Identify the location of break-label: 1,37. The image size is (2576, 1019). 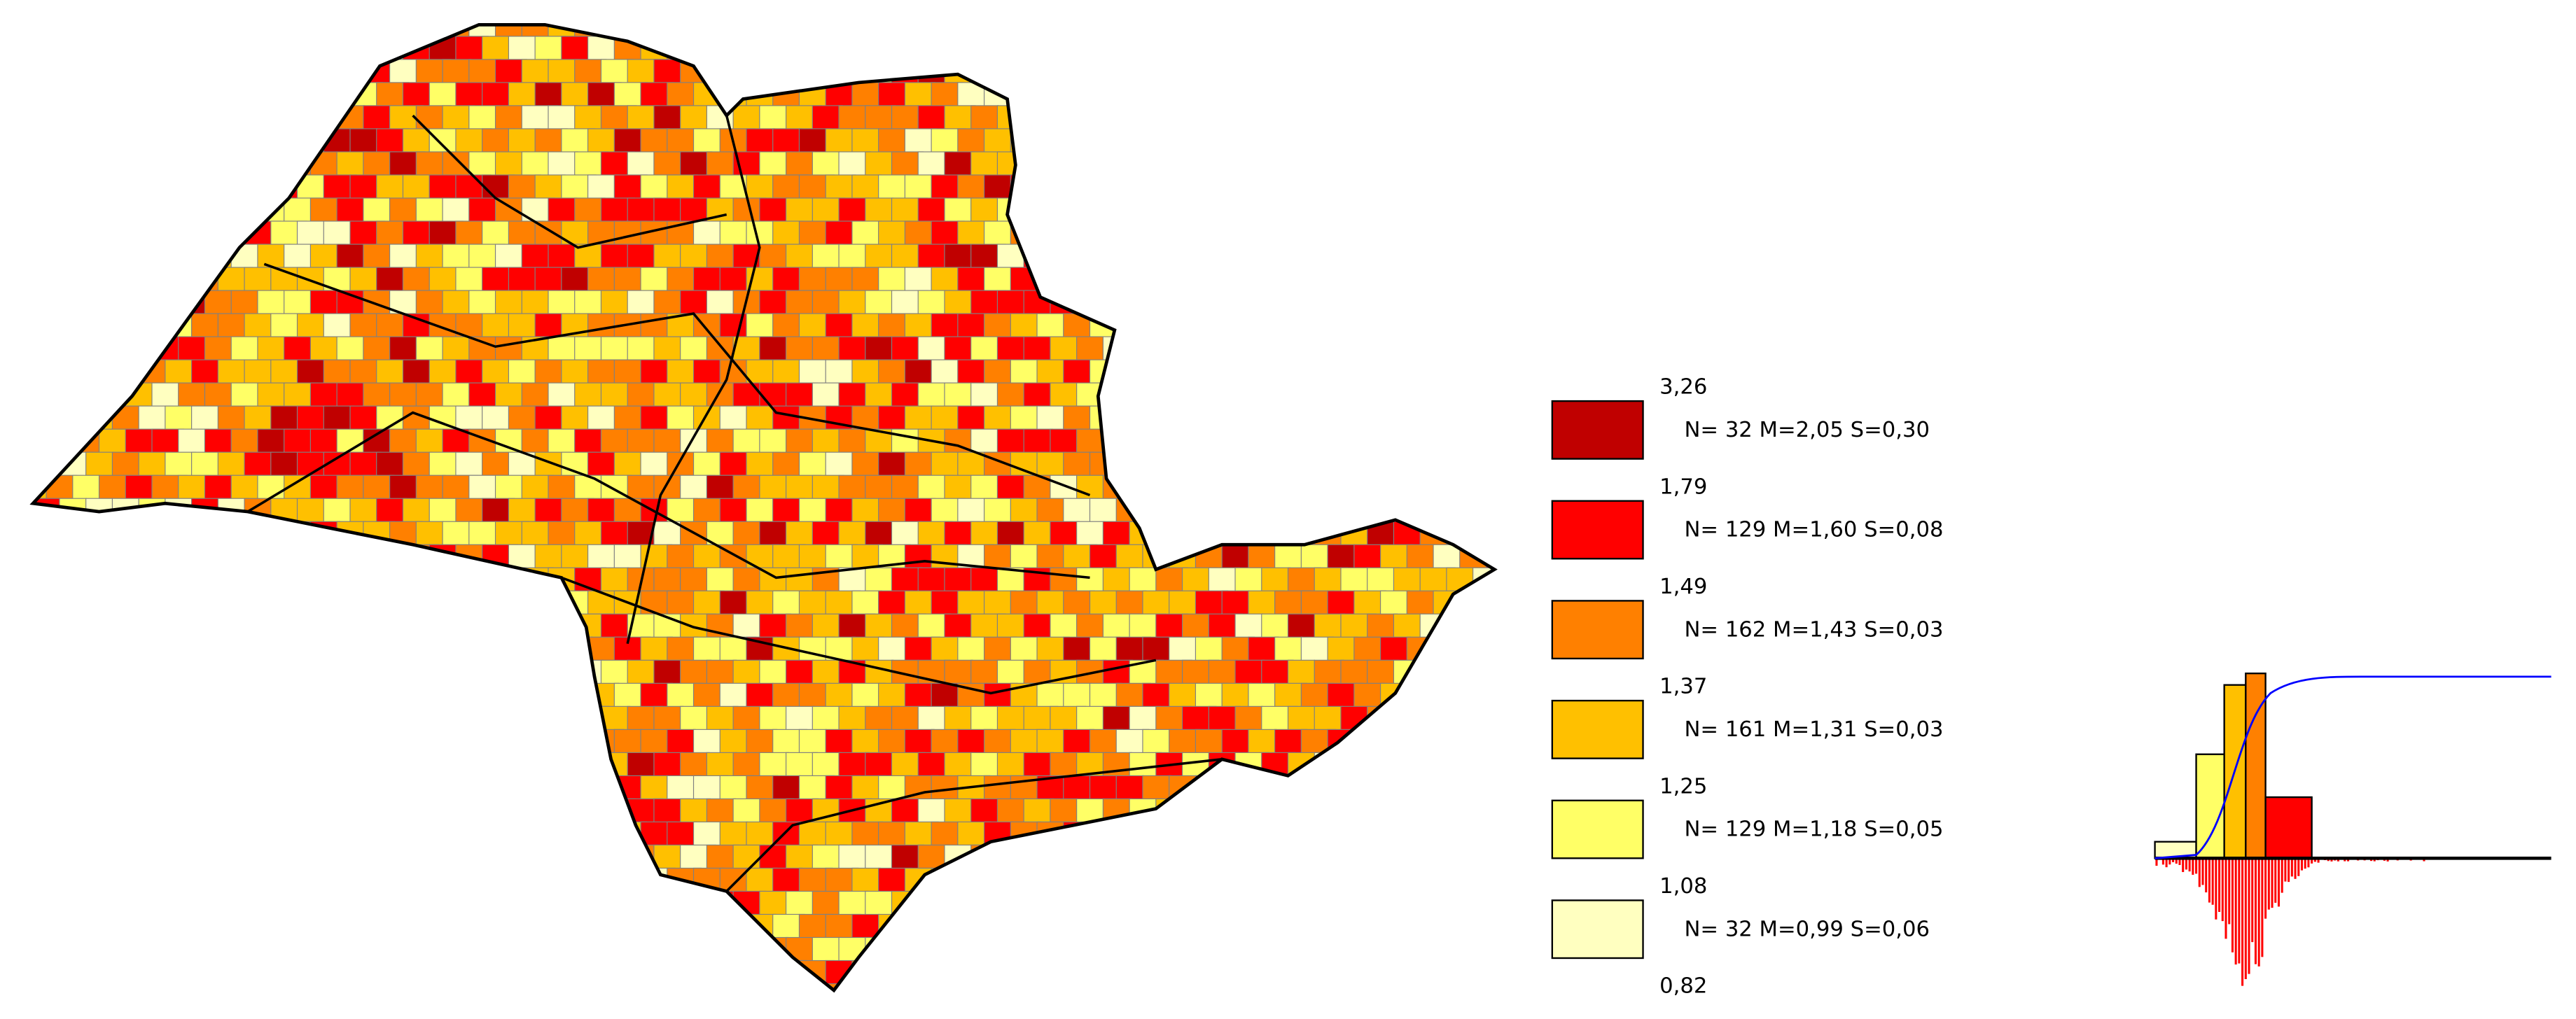
(1683, 687).